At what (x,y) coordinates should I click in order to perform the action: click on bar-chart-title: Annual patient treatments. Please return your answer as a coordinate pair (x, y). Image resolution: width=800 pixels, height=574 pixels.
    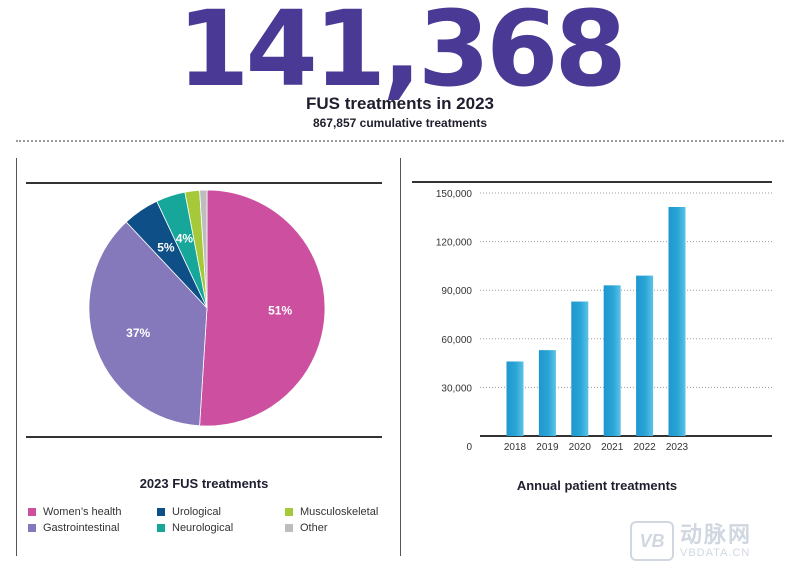
    Looking at the image, I should click on (597, 485).